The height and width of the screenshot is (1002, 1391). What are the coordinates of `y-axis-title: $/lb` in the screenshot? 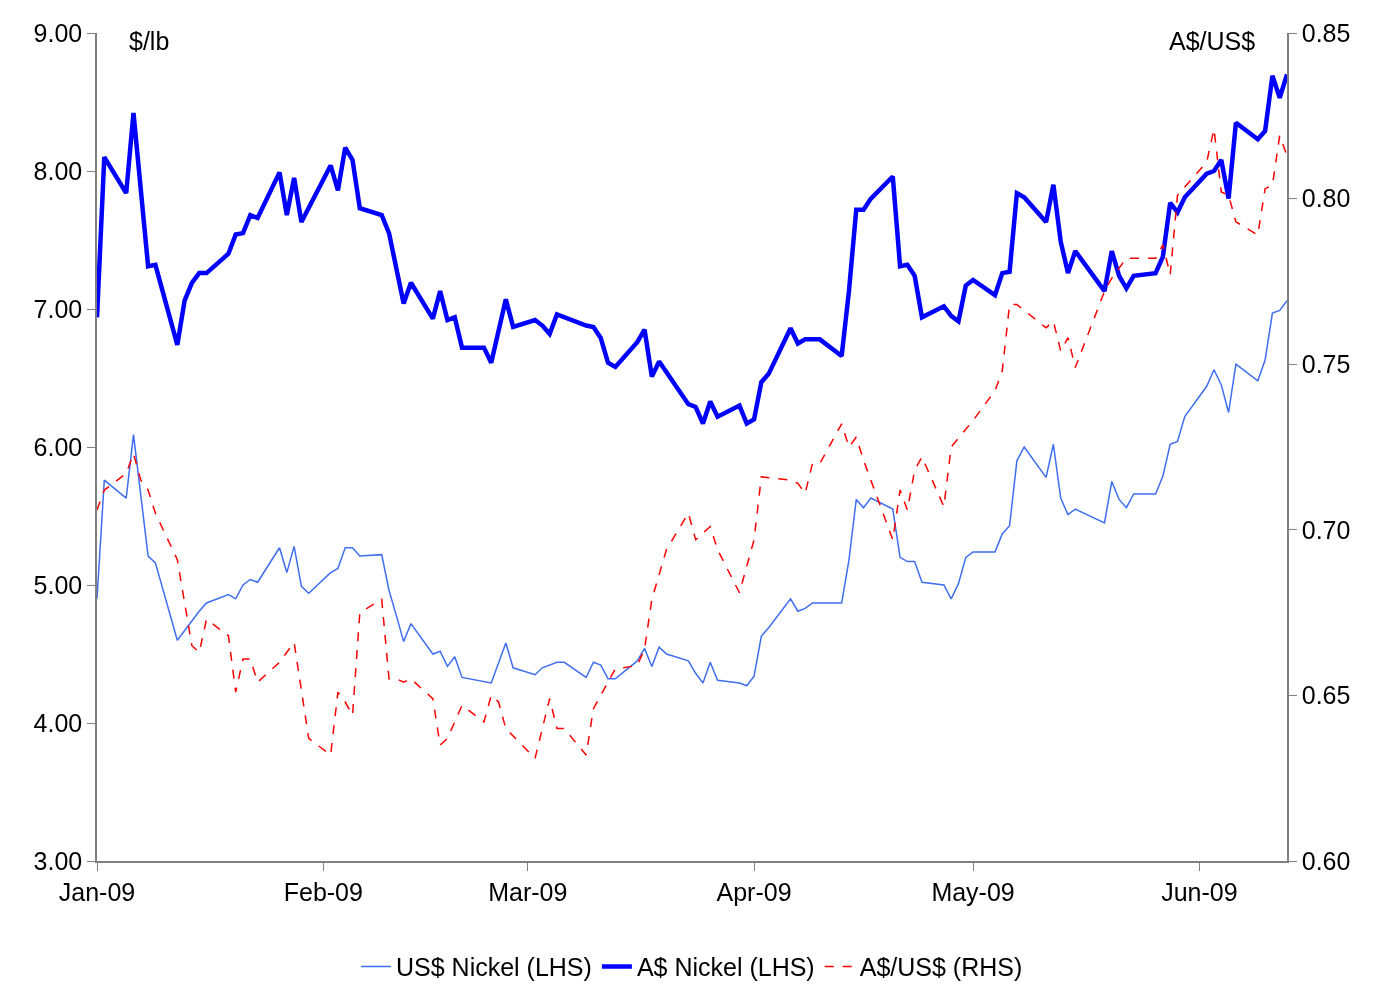 It's located at (149, 41).